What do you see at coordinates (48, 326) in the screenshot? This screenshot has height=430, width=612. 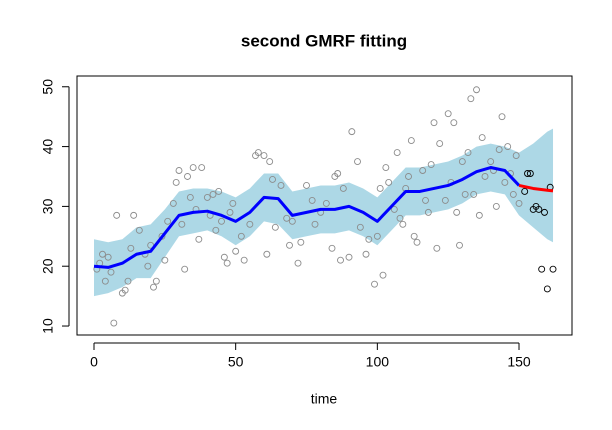 I see `y-tick-label: 10` at bounding box center [48, 326].